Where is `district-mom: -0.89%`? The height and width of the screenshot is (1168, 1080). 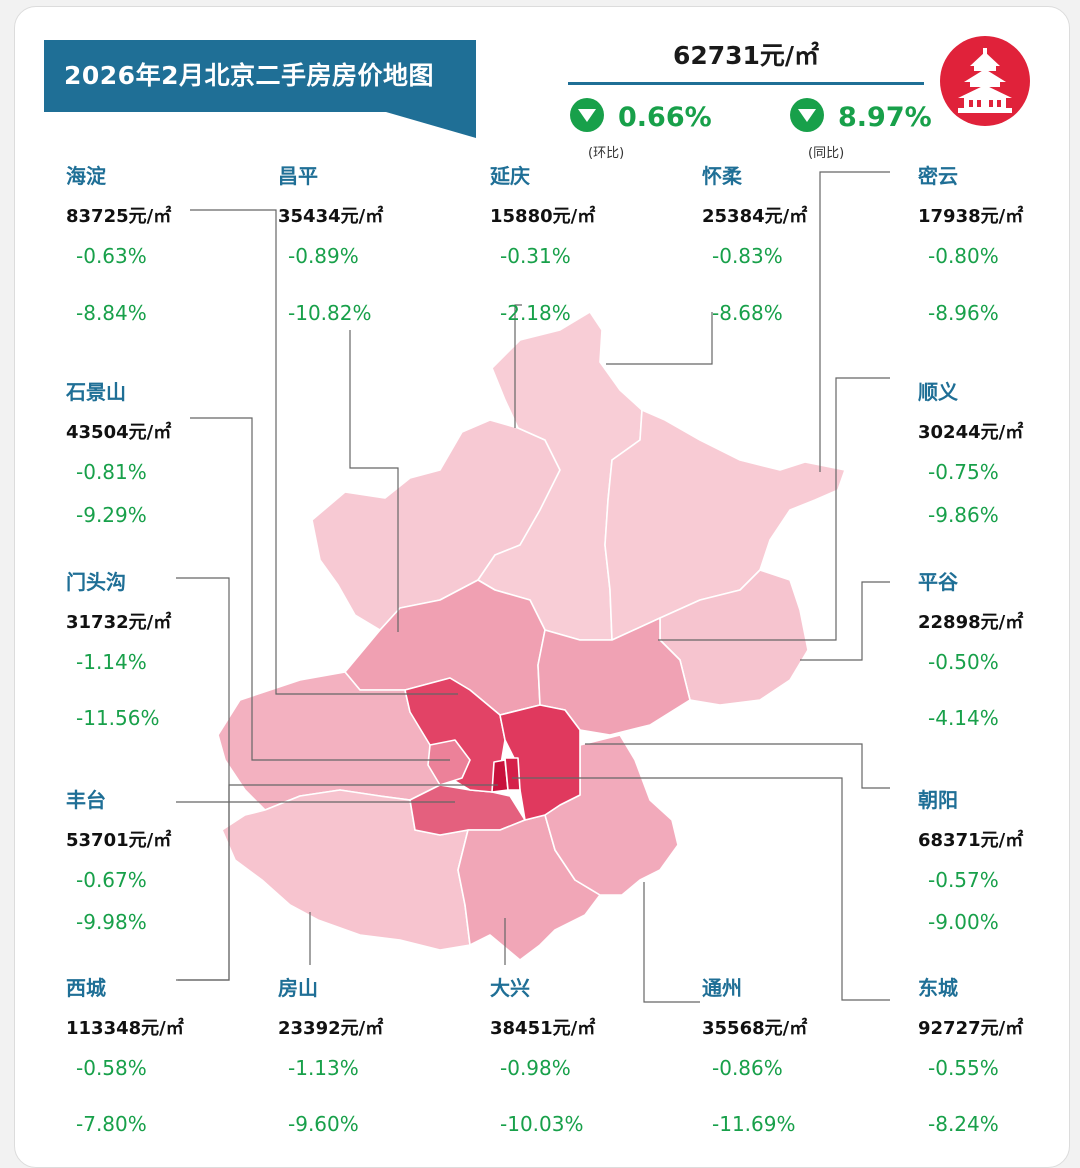
district-mom: -0.89% is located at coordinates (323, 256).